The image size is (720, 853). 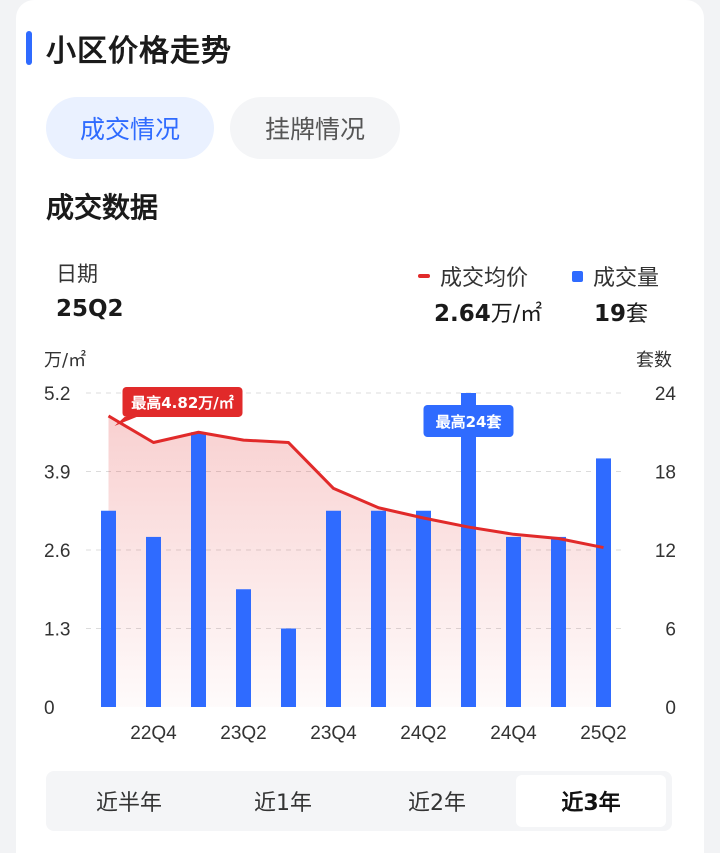 I want to click on tab-listing: 挂牌情况, so click(x=315, y=128).